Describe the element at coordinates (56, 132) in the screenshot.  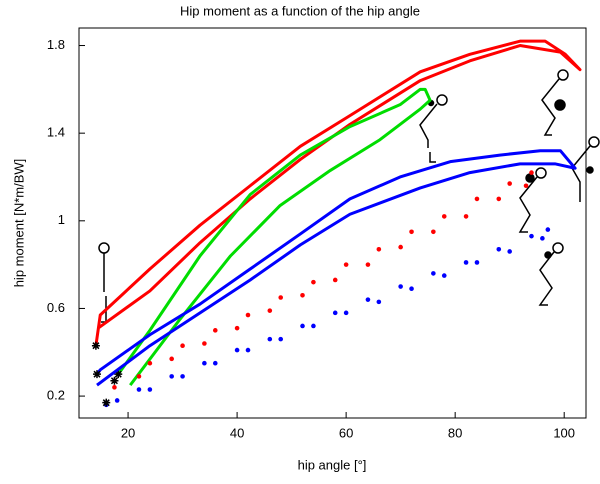
I see `y-tick-label: 1.4` at that location.